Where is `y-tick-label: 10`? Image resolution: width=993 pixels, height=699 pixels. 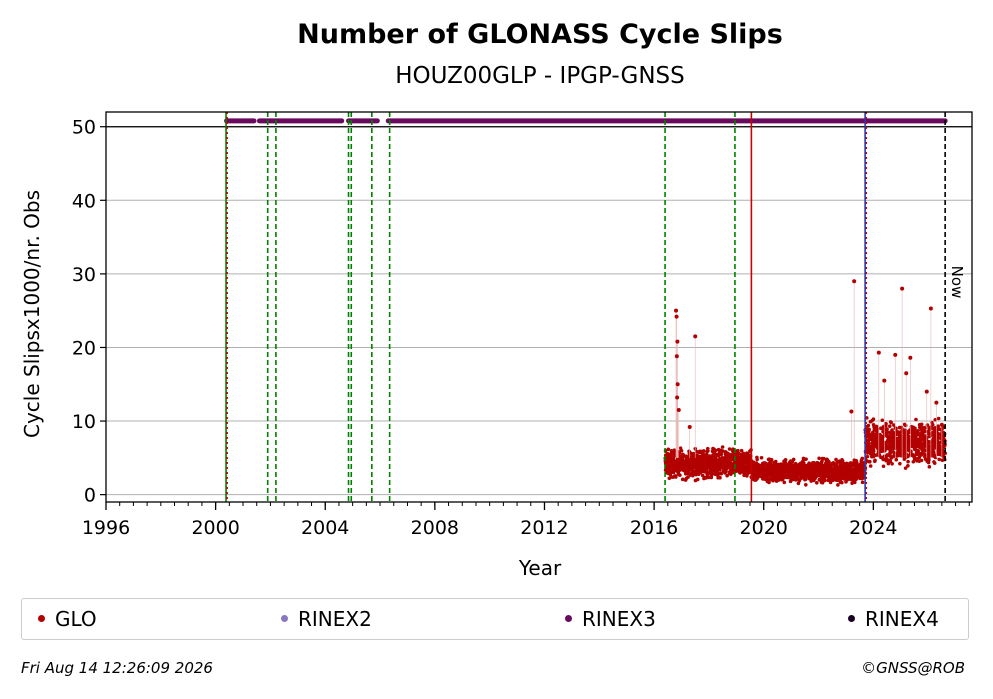
y-tick-label: 10 is located at coordinates (84, 422).